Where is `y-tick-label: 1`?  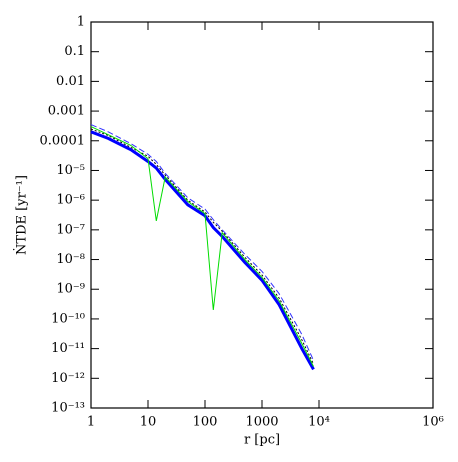
y-tick-label: 1 is located at coordinates (81, 22).